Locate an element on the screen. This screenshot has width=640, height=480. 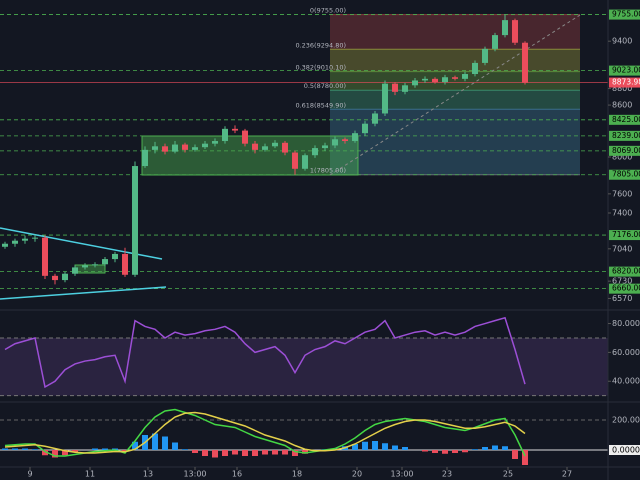
level-label: 7805.00 is located at coordinates (626, 174).